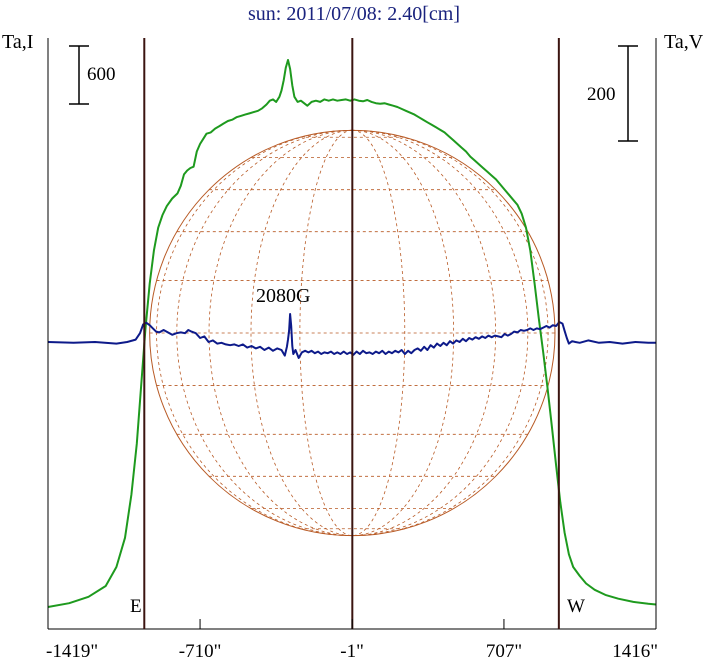  I want to click on x-tick-label: -1", so click(352, 651).